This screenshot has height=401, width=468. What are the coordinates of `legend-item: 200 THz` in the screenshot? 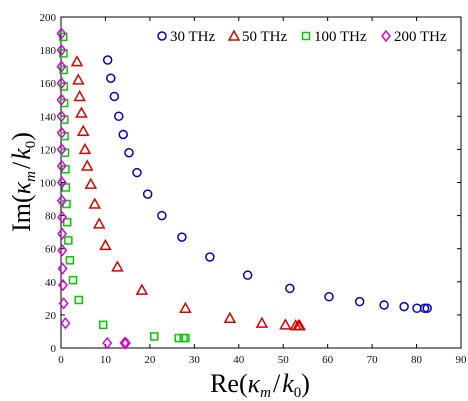 It's located at (414, 37).